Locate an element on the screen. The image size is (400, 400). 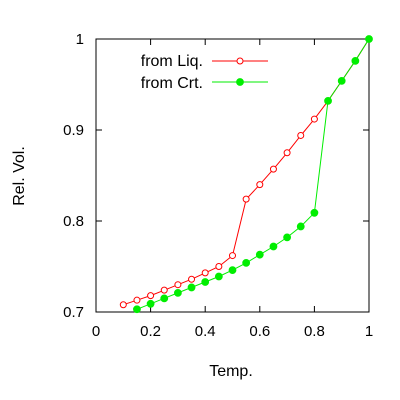
legend: from Liq. from Crt. is located at coordinates (204, 72).